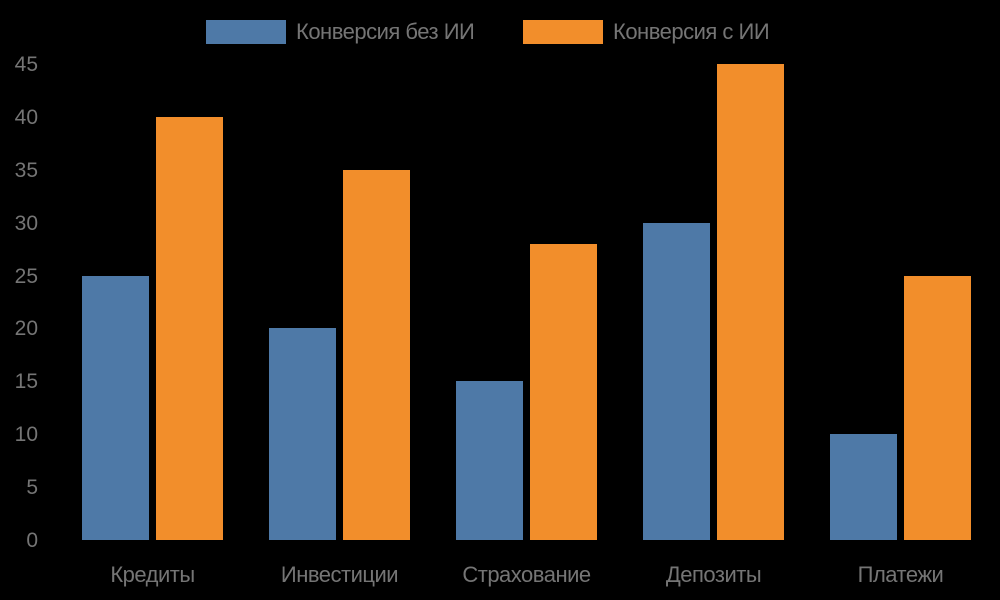 Image resolution: width=1000 pixels, height=600 pixels. Describe the element at coordinates (26, 435) in the screenshot. I see `y-tick-label: 10` at that location.